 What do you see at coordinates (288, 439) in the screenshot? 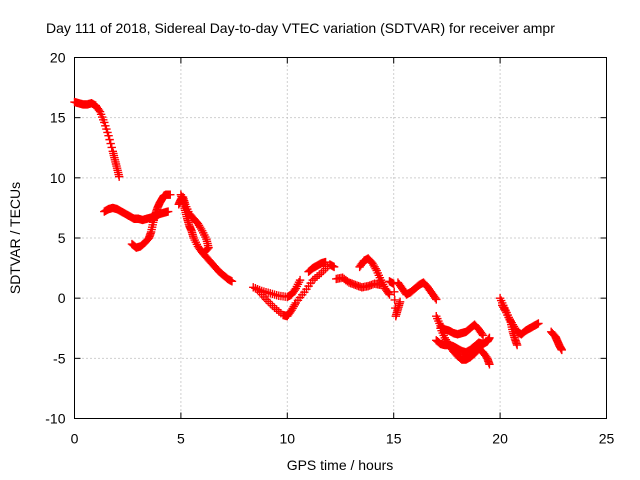
I see `x-tick-label: 10` at bounding box center [288, 439].